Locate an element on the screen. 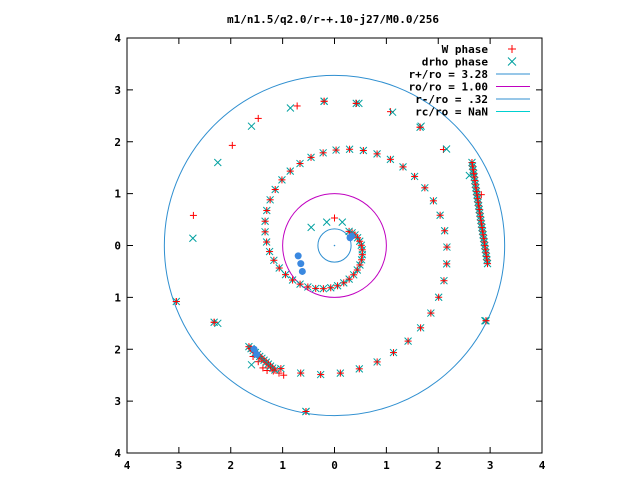 The width and height of the screenshot is (640, 480). y-tick-label: 3 is located at coordinates (117, 401).